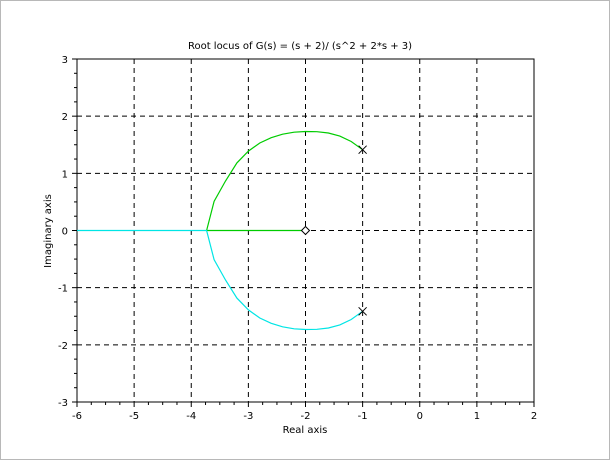 This screenshot has width=610, height=461. Describe the element at coordinates (477, 416) in the screenshot. I see `x-tick-label: 1` at that location.